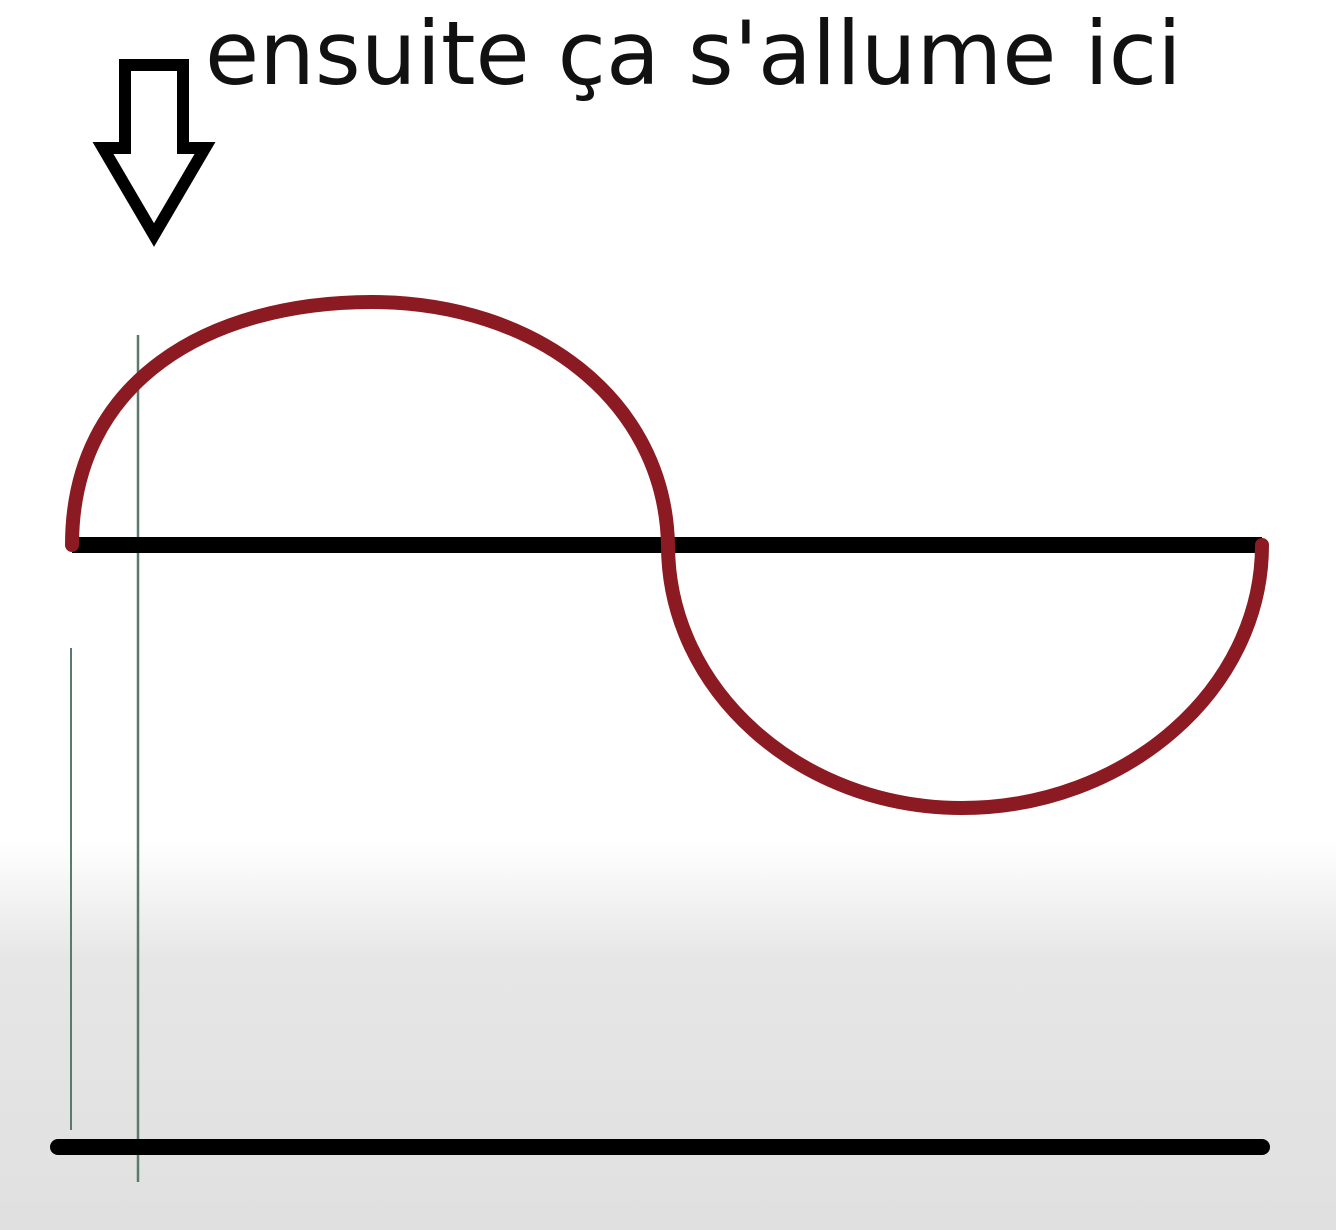 The image size is (1336, 1230). What do you see at coordinates (154, 153) in the screenshot?
I see `down-arrow-icon` at bounding box center [154, 153].